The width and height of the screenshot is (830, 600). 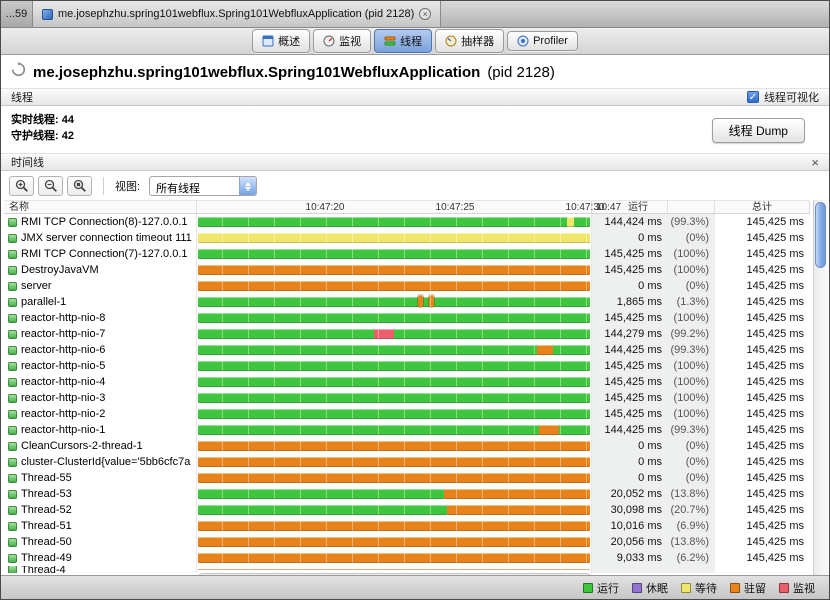 What do you see at coordinates (407, 494) in the screenshot?
I see `thread-row: Thread-53 20,052 ms (13.8%) 145,425 ms` at bounding box center [407, 494].